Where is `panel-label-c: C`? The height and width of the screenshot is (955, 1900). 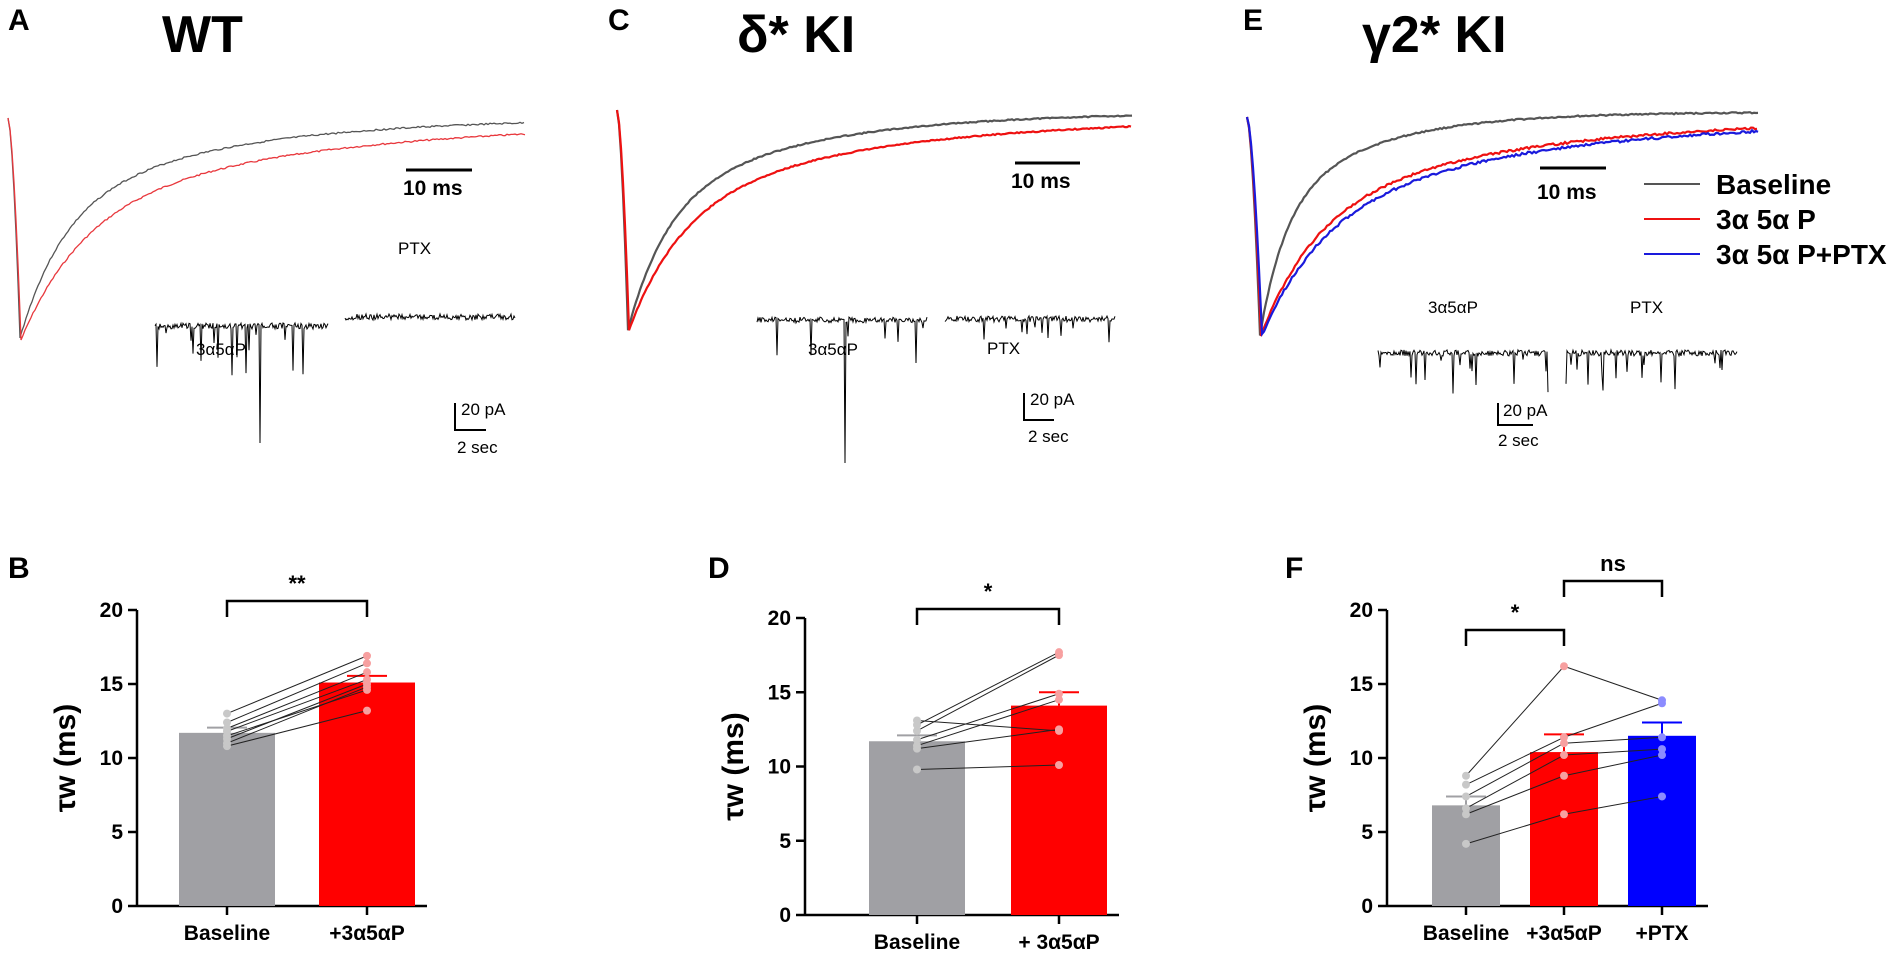
panel-label-c: C is located at coordinates (619, 20).